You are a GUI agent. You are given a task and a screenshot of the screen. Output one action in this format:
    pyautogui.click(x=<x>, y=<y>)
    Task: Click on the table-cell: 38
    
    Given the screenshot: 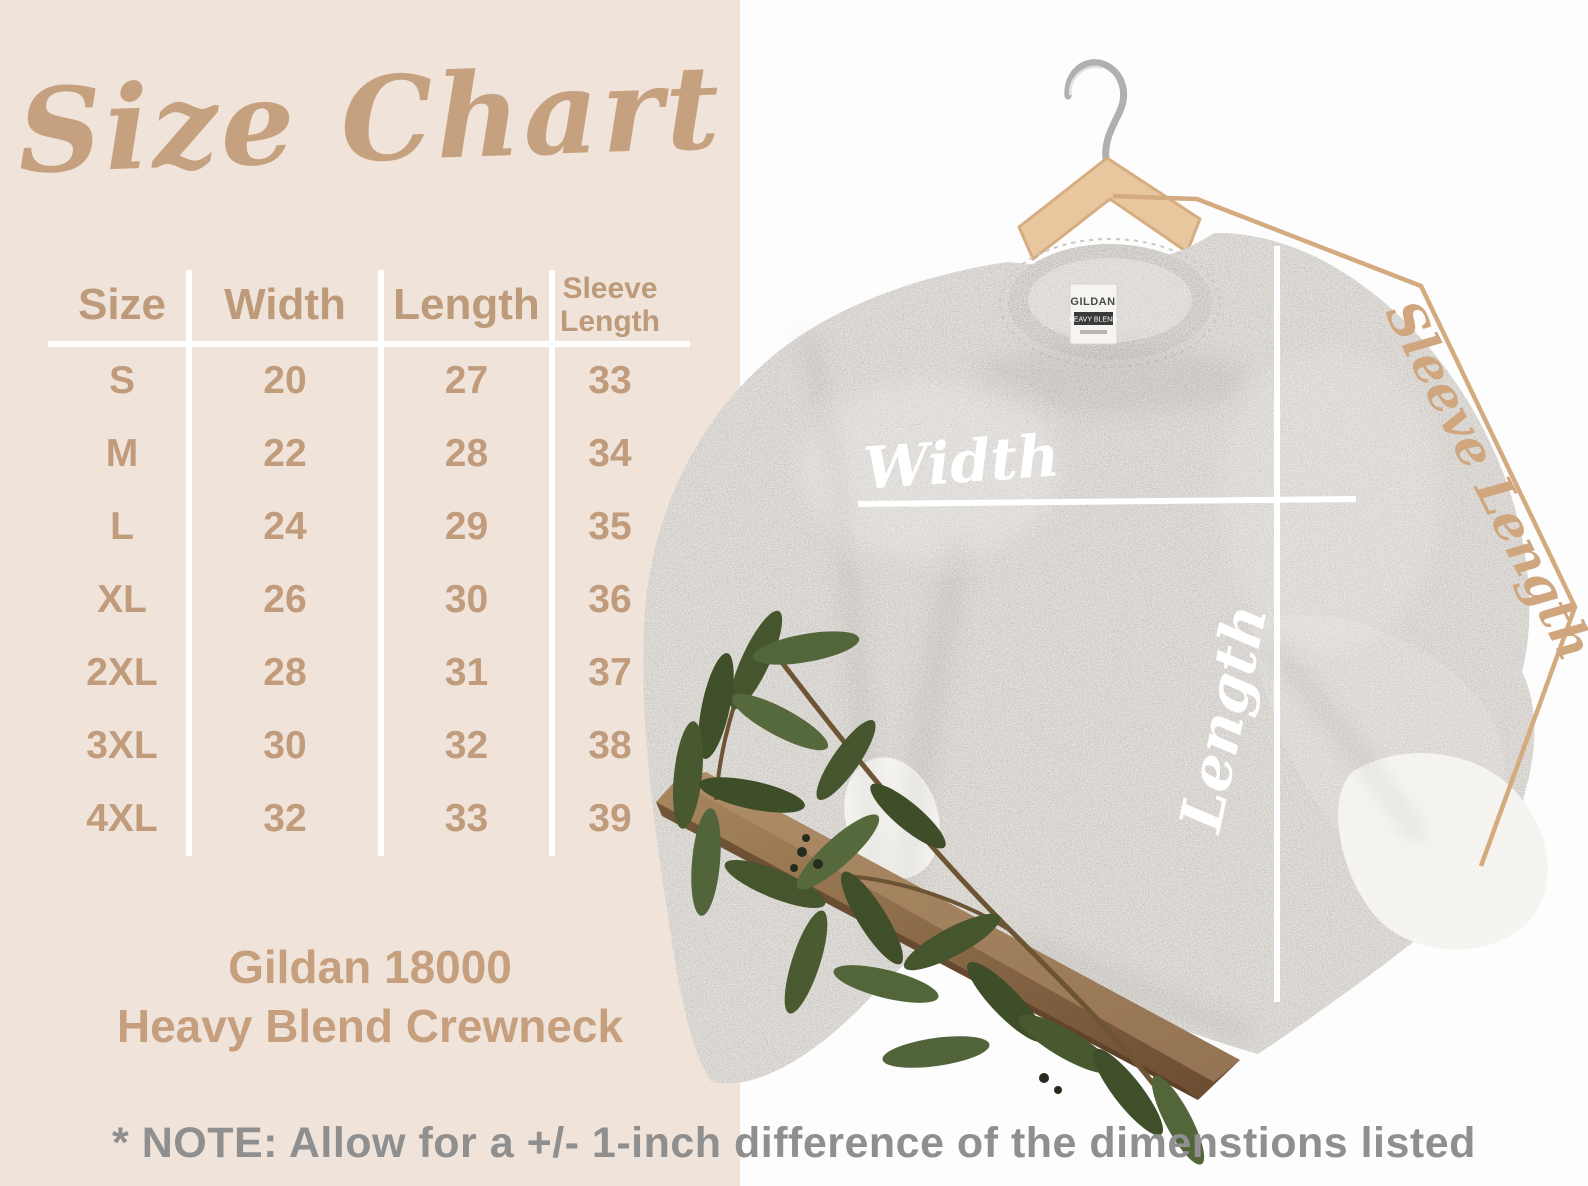 What is the action you would take?
    pyautogui.click(x=610, y=745)
    